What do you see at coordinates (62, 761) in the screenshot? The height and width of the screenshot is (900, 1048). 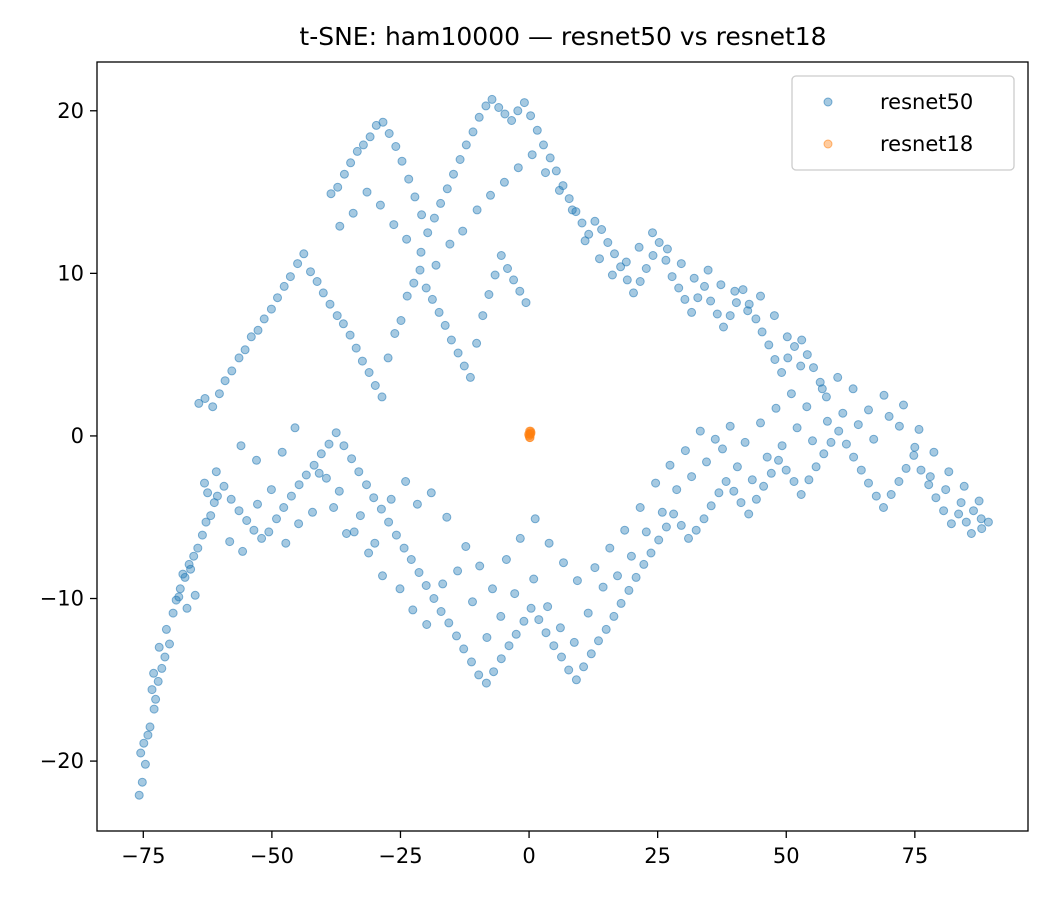 I see `y-tick-label: −20` at bounding box center [62, 761].